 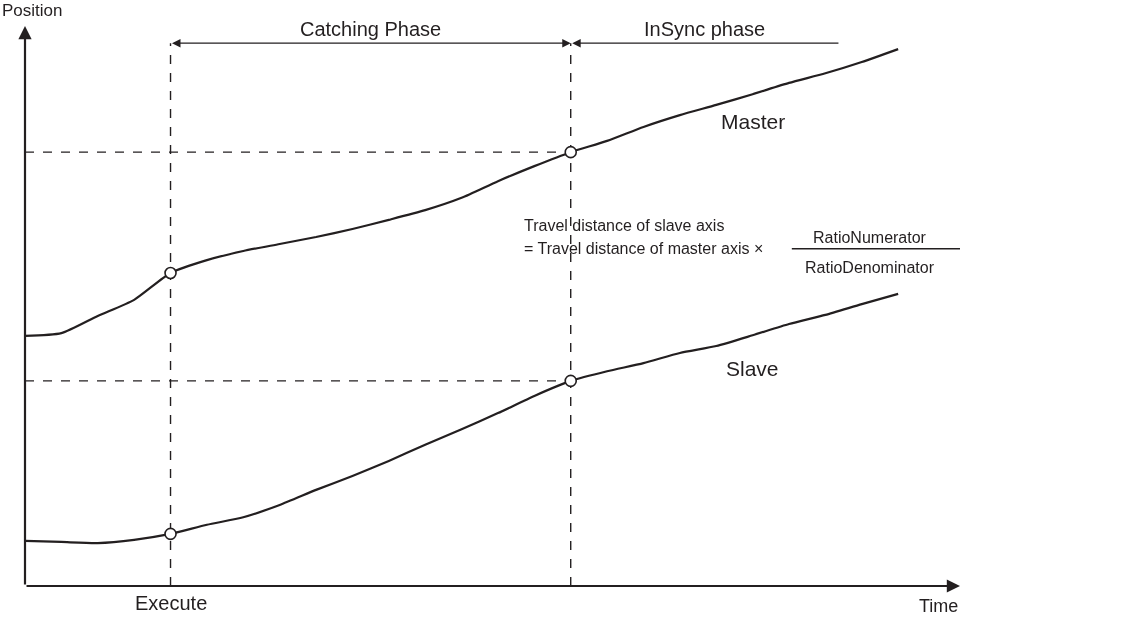 I want to click on series-label: Master, so click(x=753, y=121).